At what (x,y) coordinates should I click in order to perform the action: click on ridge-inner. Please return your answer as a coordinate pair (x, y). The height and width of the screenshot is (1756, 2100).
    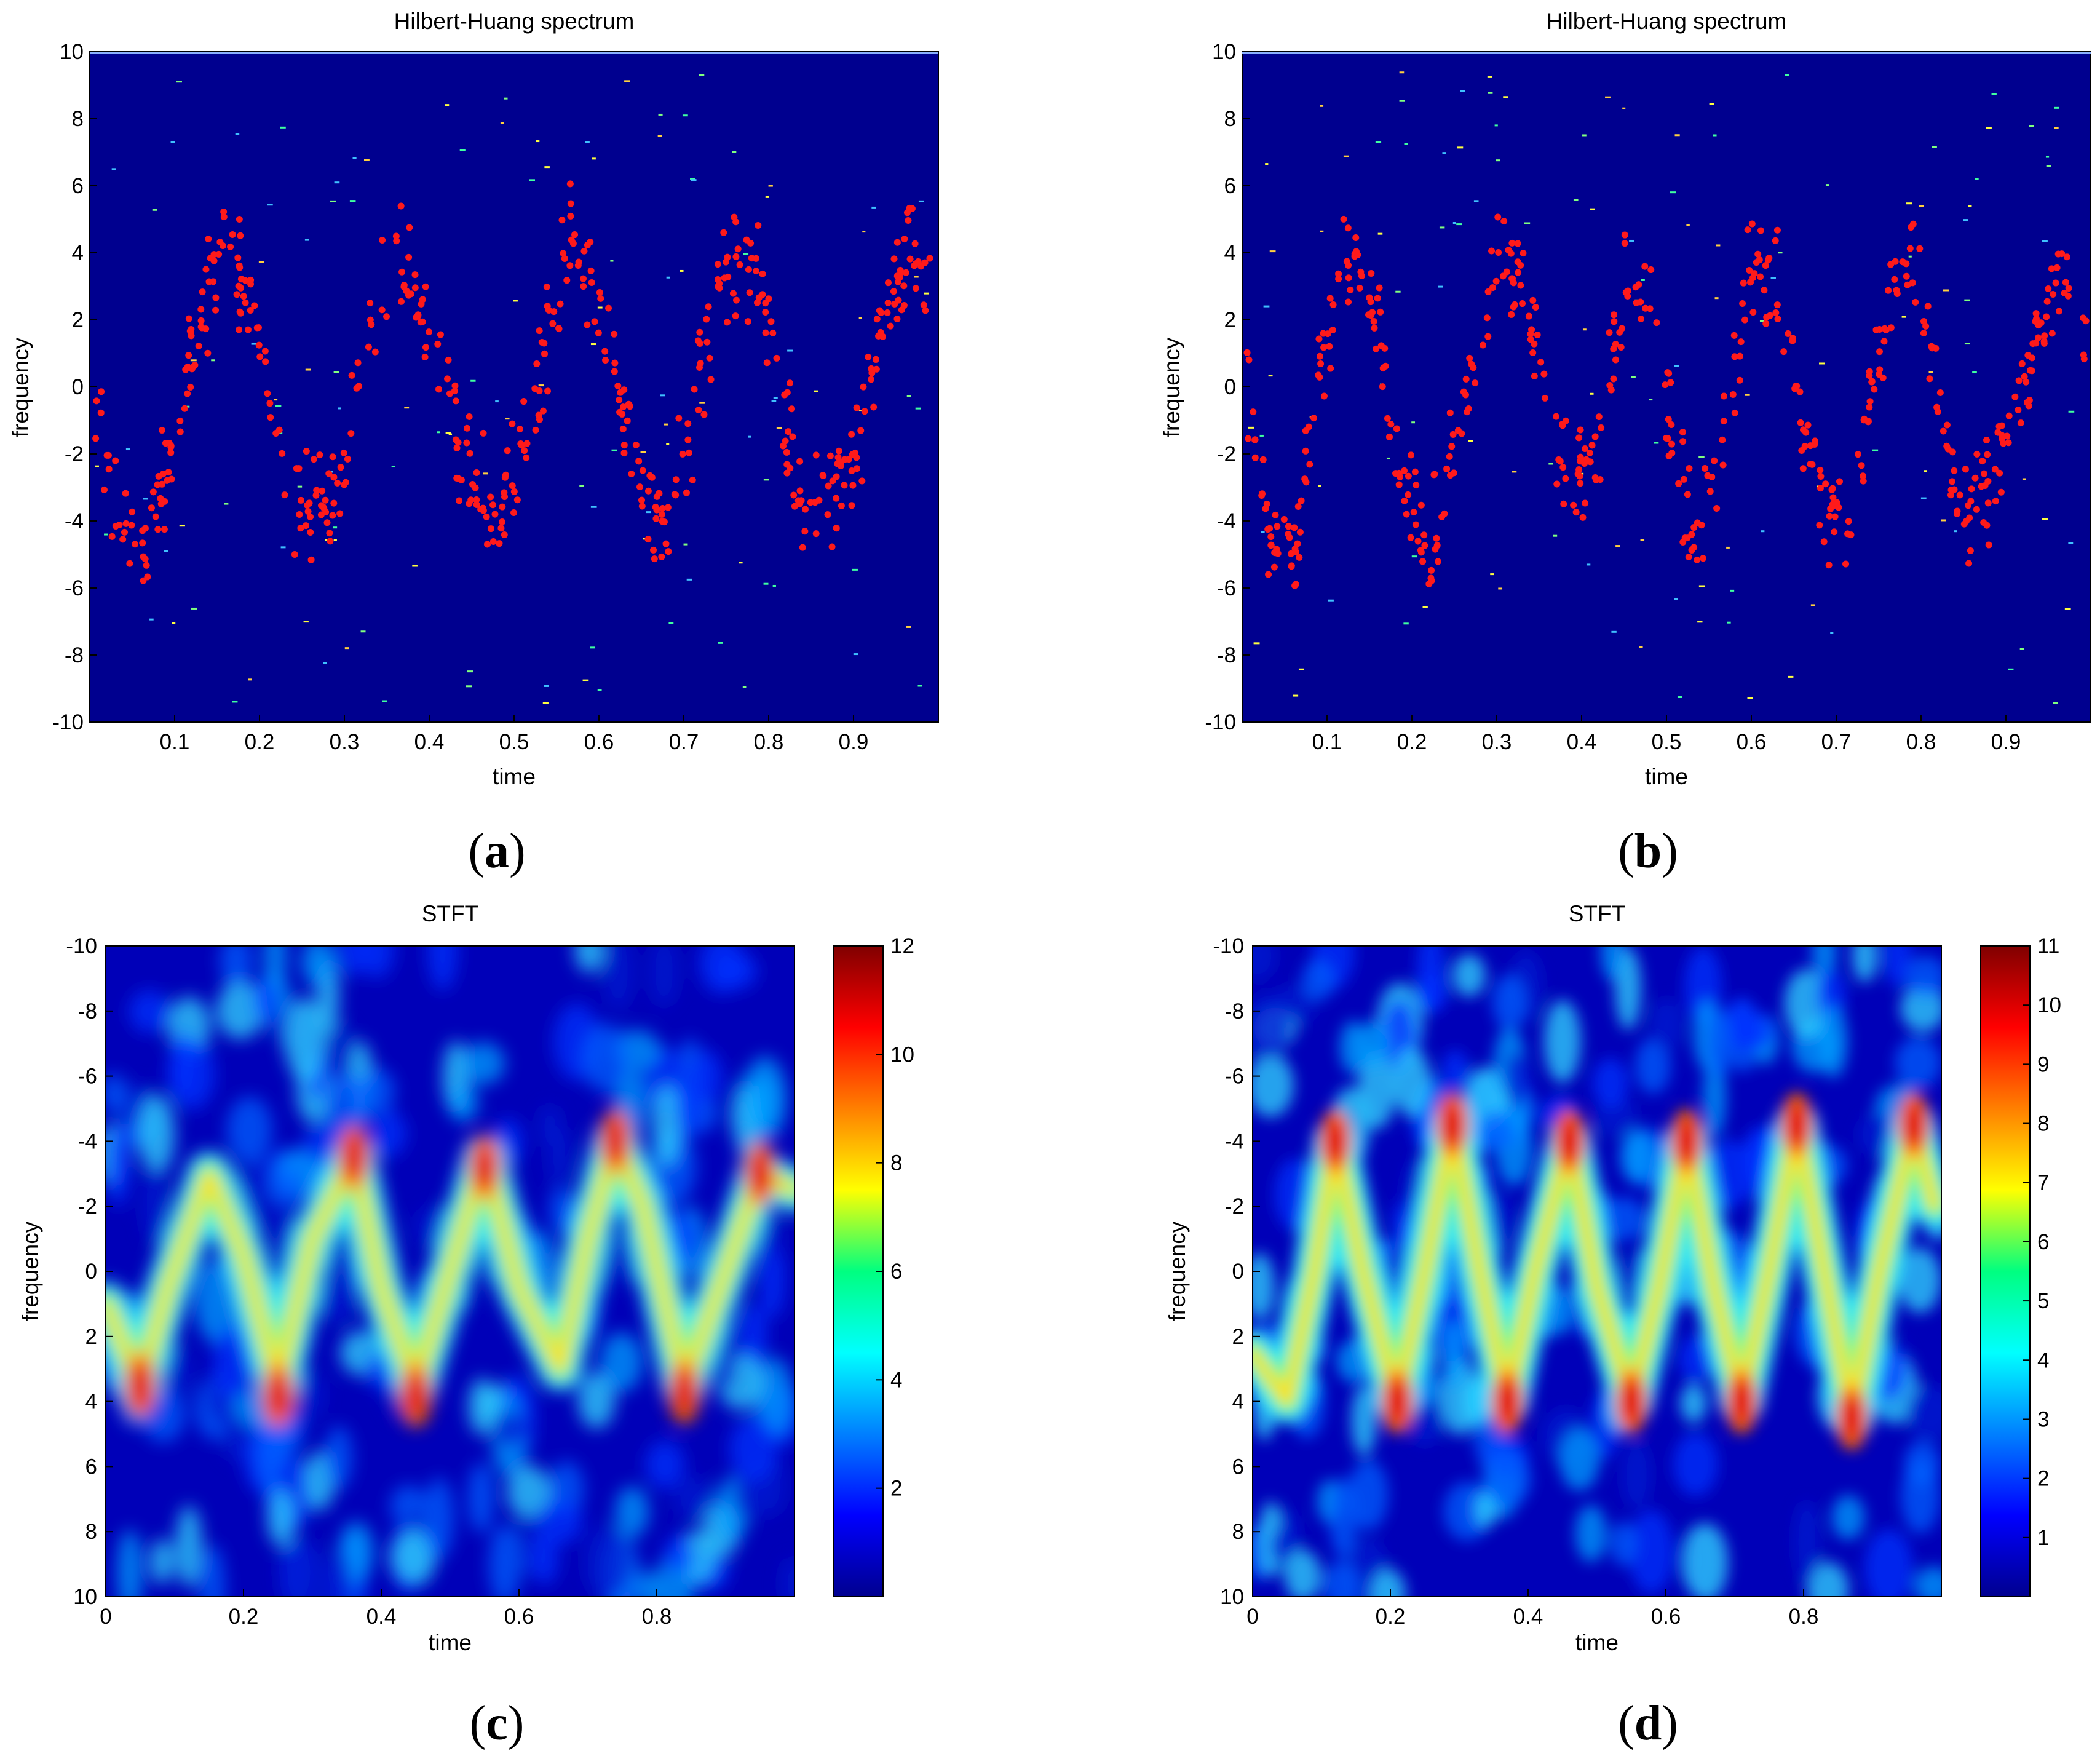
    Looking at the image, I should click on (450, 1263).